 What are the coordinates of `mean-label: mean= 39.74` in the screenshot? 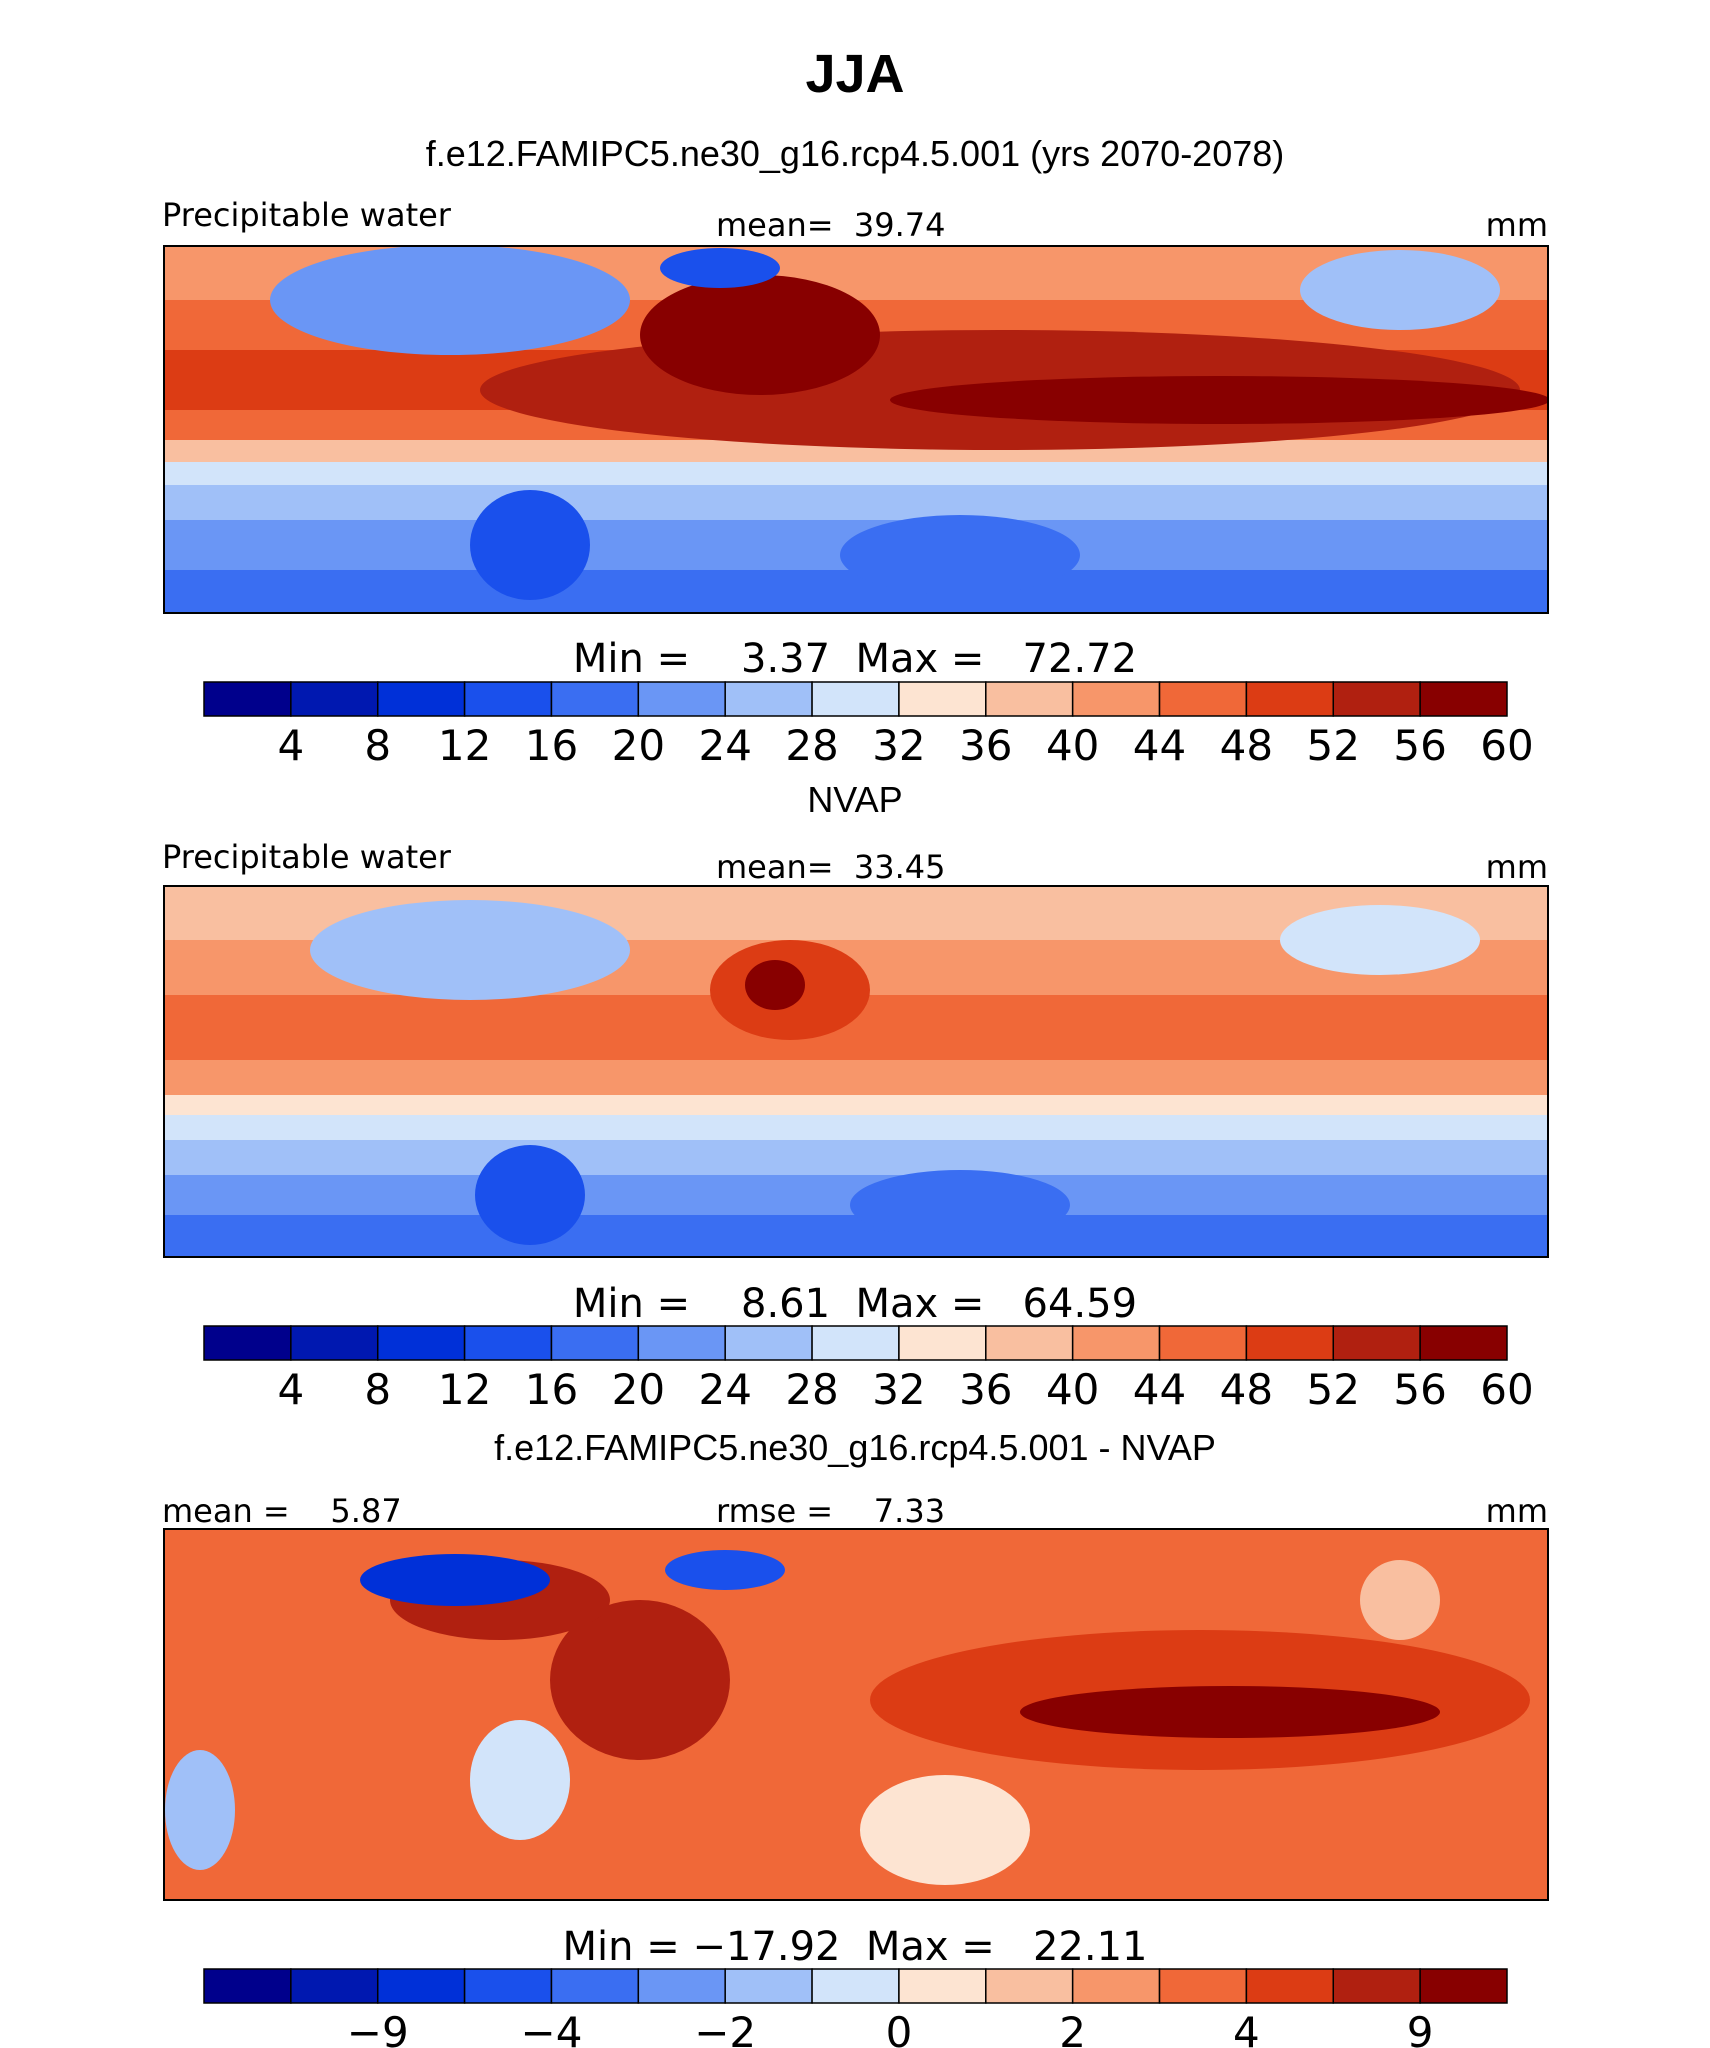 It's located at (831, 225).